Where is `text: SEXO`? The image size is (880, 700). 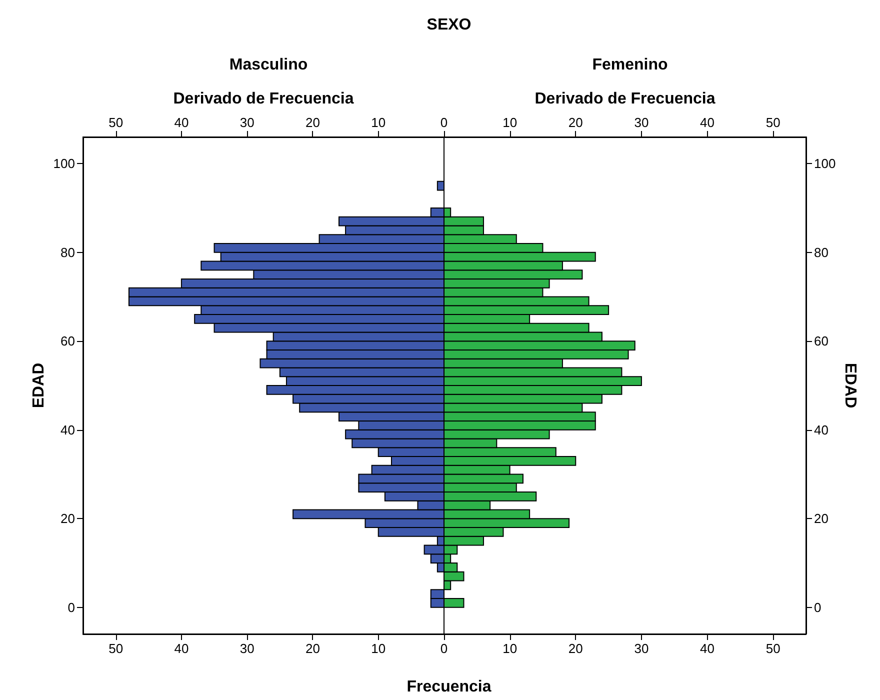
text: SEXO is located at coordinates (449, 25).